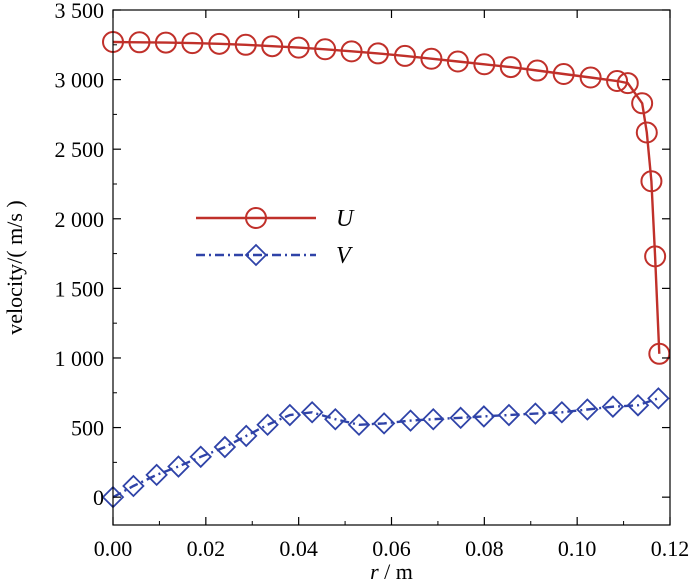 This screenshot has height=581, width=700. I want to click on legend-u-label: U, so click(345, 219).